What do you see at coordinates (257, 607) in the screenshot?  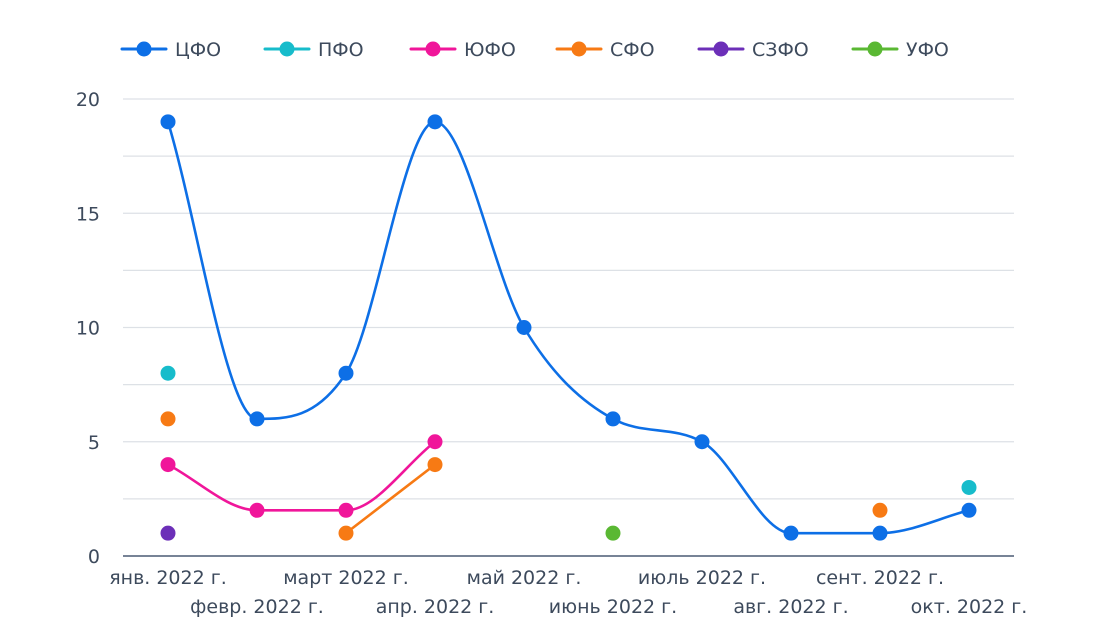 I see `x-tick-label: февр. 2022 г.` at bounding box center [257, 607].